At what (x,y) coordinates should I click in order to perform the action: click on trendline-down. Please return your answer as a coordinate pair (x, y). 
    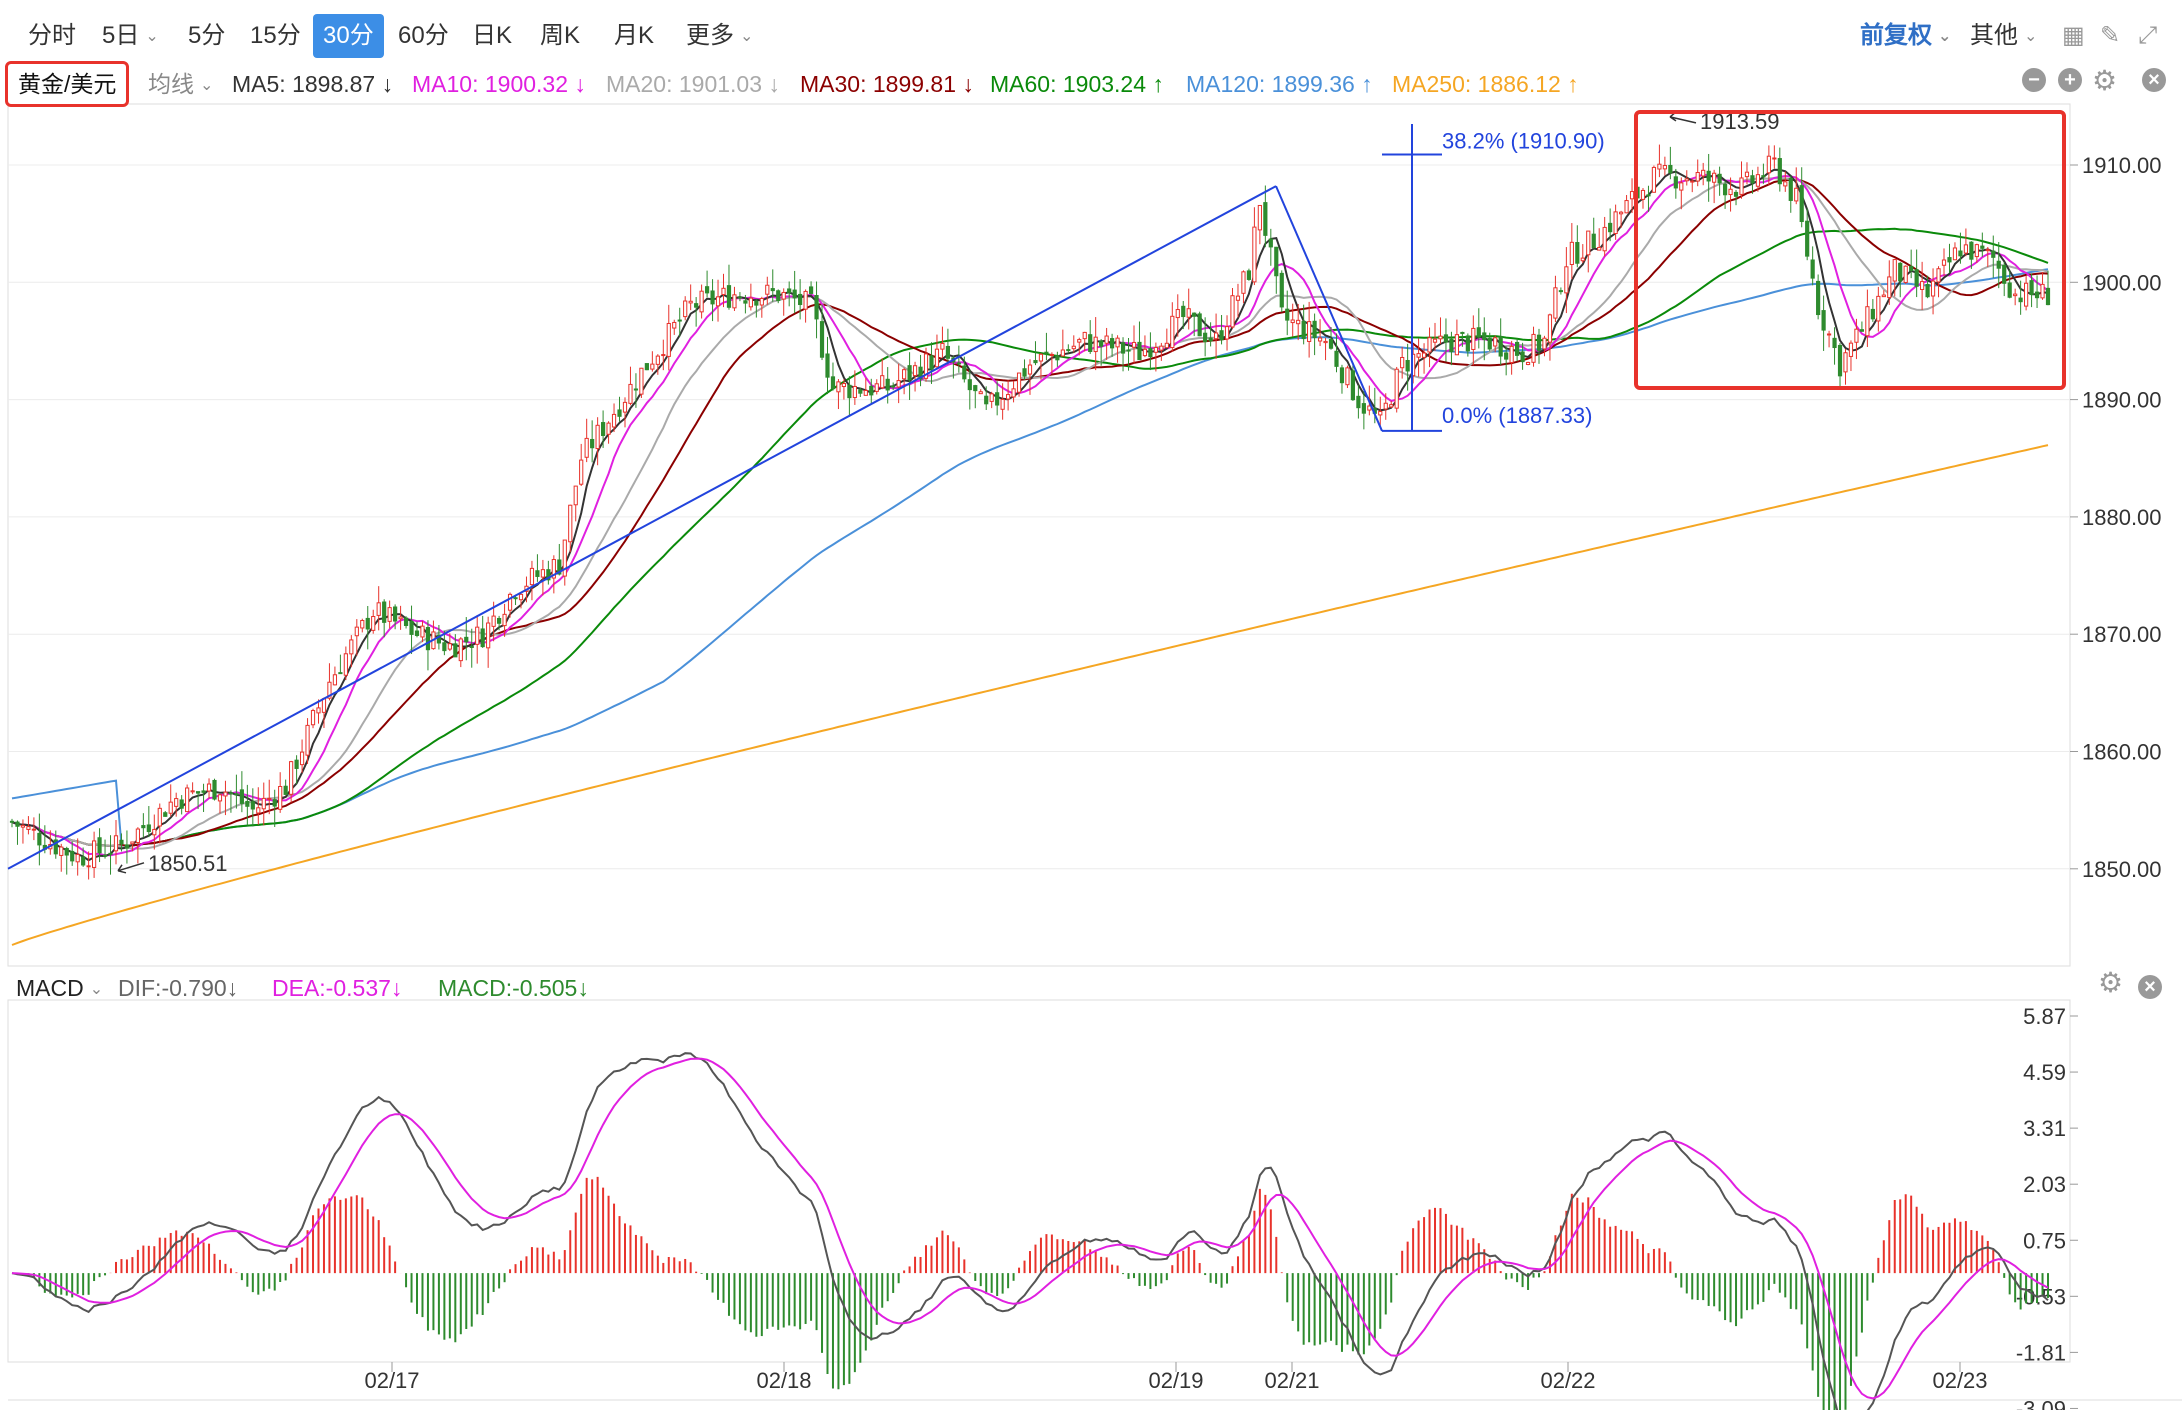
    Looking at the image, I should click on (1329, 308).